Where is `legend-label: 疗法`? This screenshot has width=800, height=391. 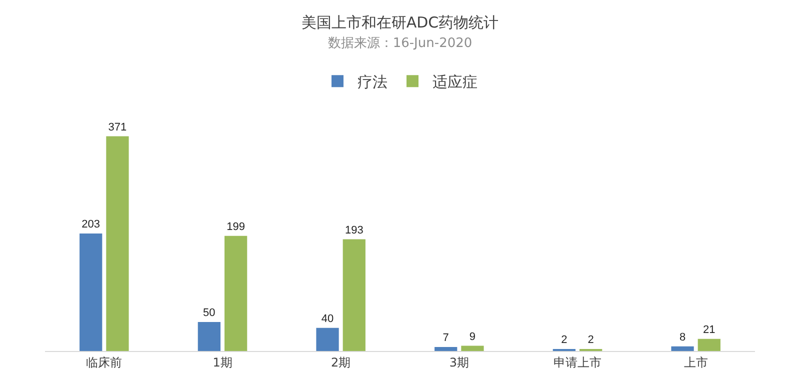
legend-label: 疗法 is located at coordinates (373, 81).